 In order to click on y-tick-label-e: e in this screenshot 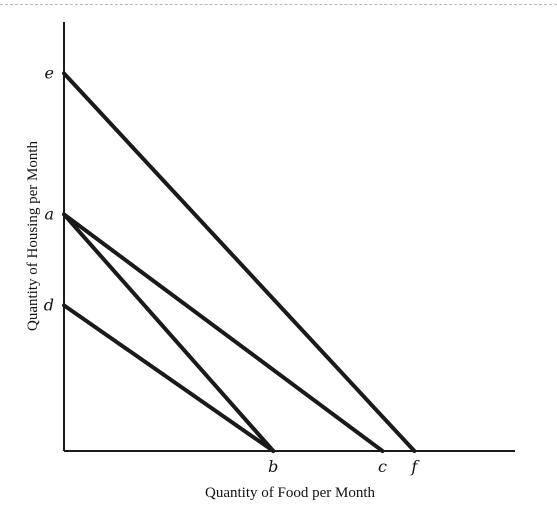, I will do `click(49, 72)`.